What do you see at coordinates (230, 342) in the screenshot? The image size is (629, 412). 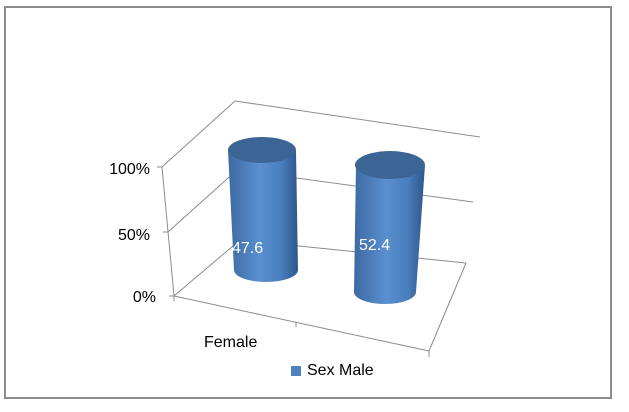 I see `x-tick-female: Female` at bounding box center [230, 342].